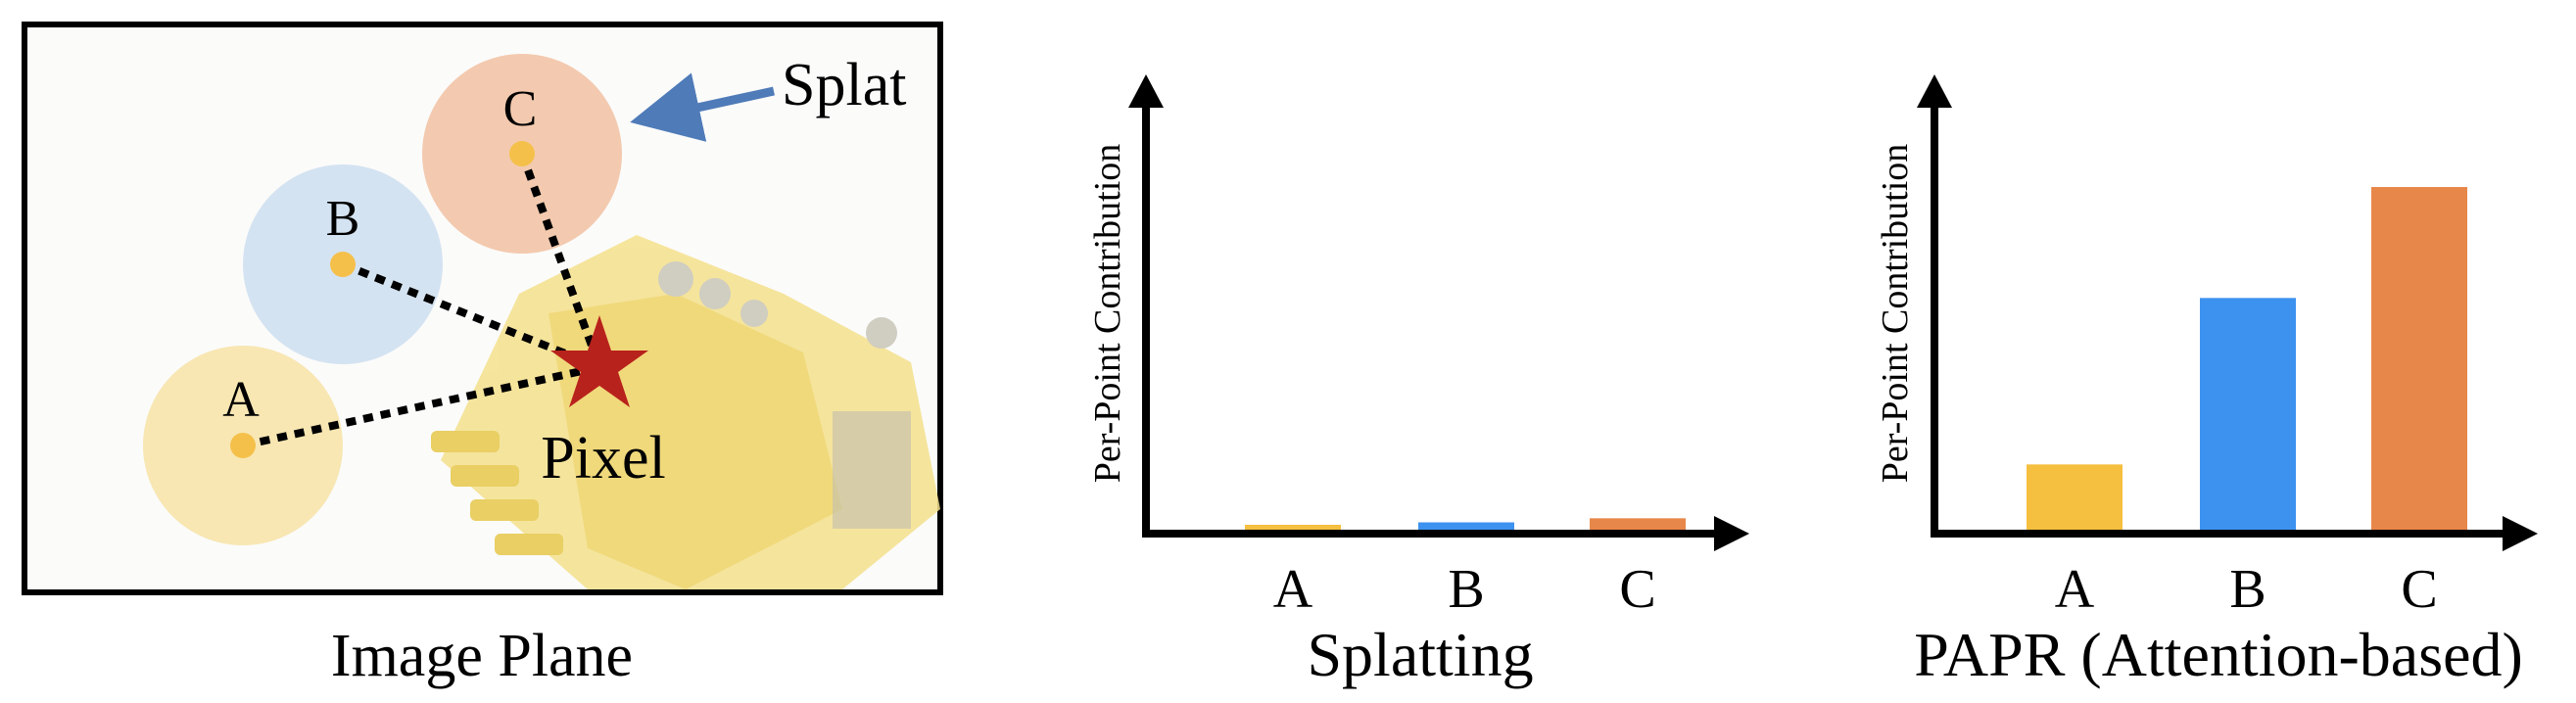 This screenshot has width=2576, height=703. Describe the element at coordinates (243, 445) in the screenshot. I see `point-a` at that location.